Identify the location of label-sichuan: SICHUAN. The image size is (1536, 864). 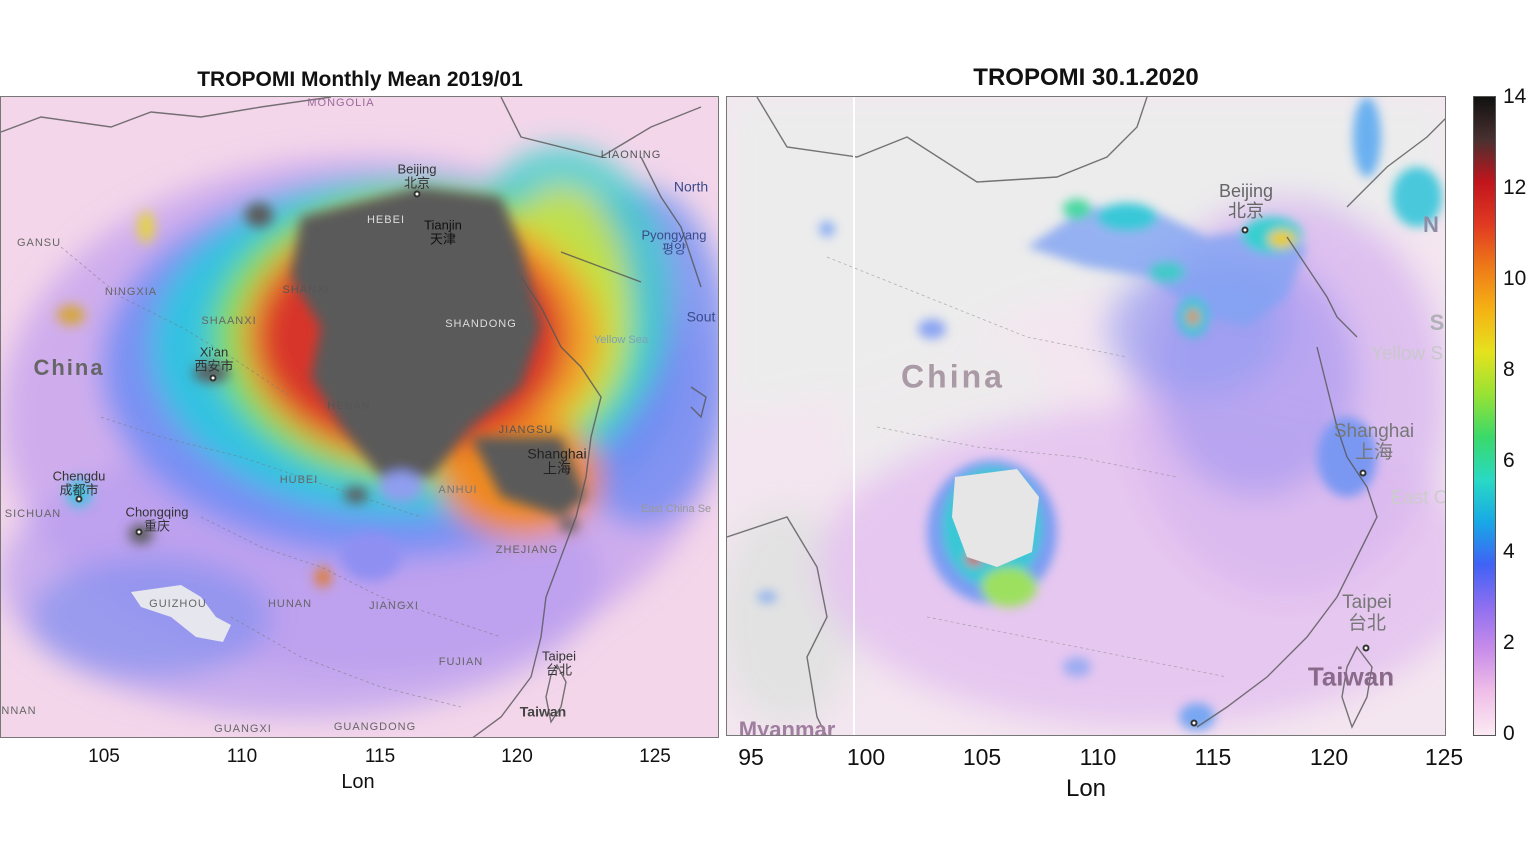
(33, 513).